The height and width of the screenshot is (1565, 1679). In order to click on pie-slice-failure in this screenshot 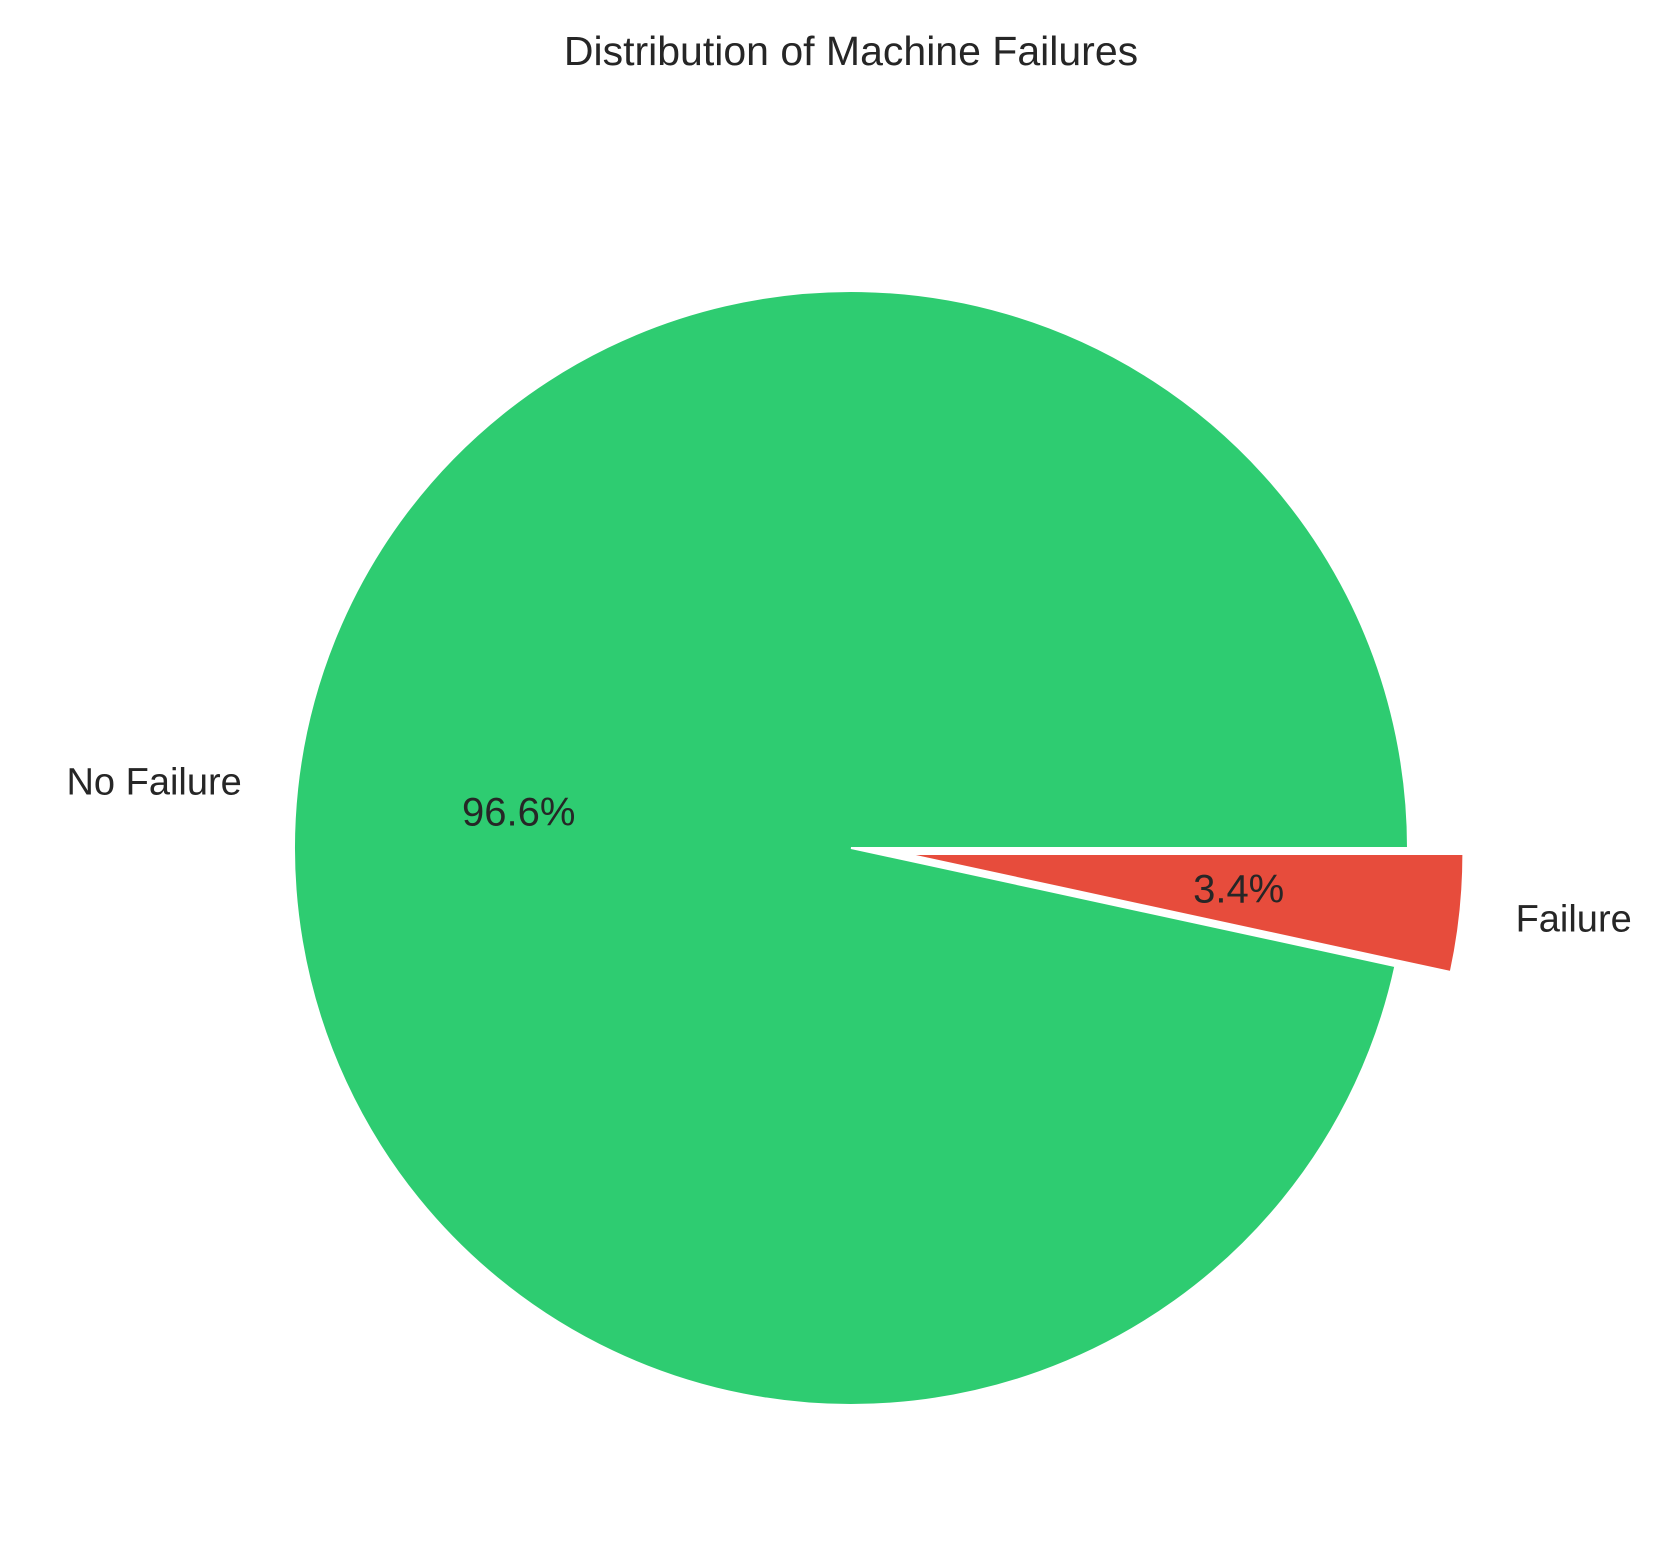, I will do `click(1185, 913)`.